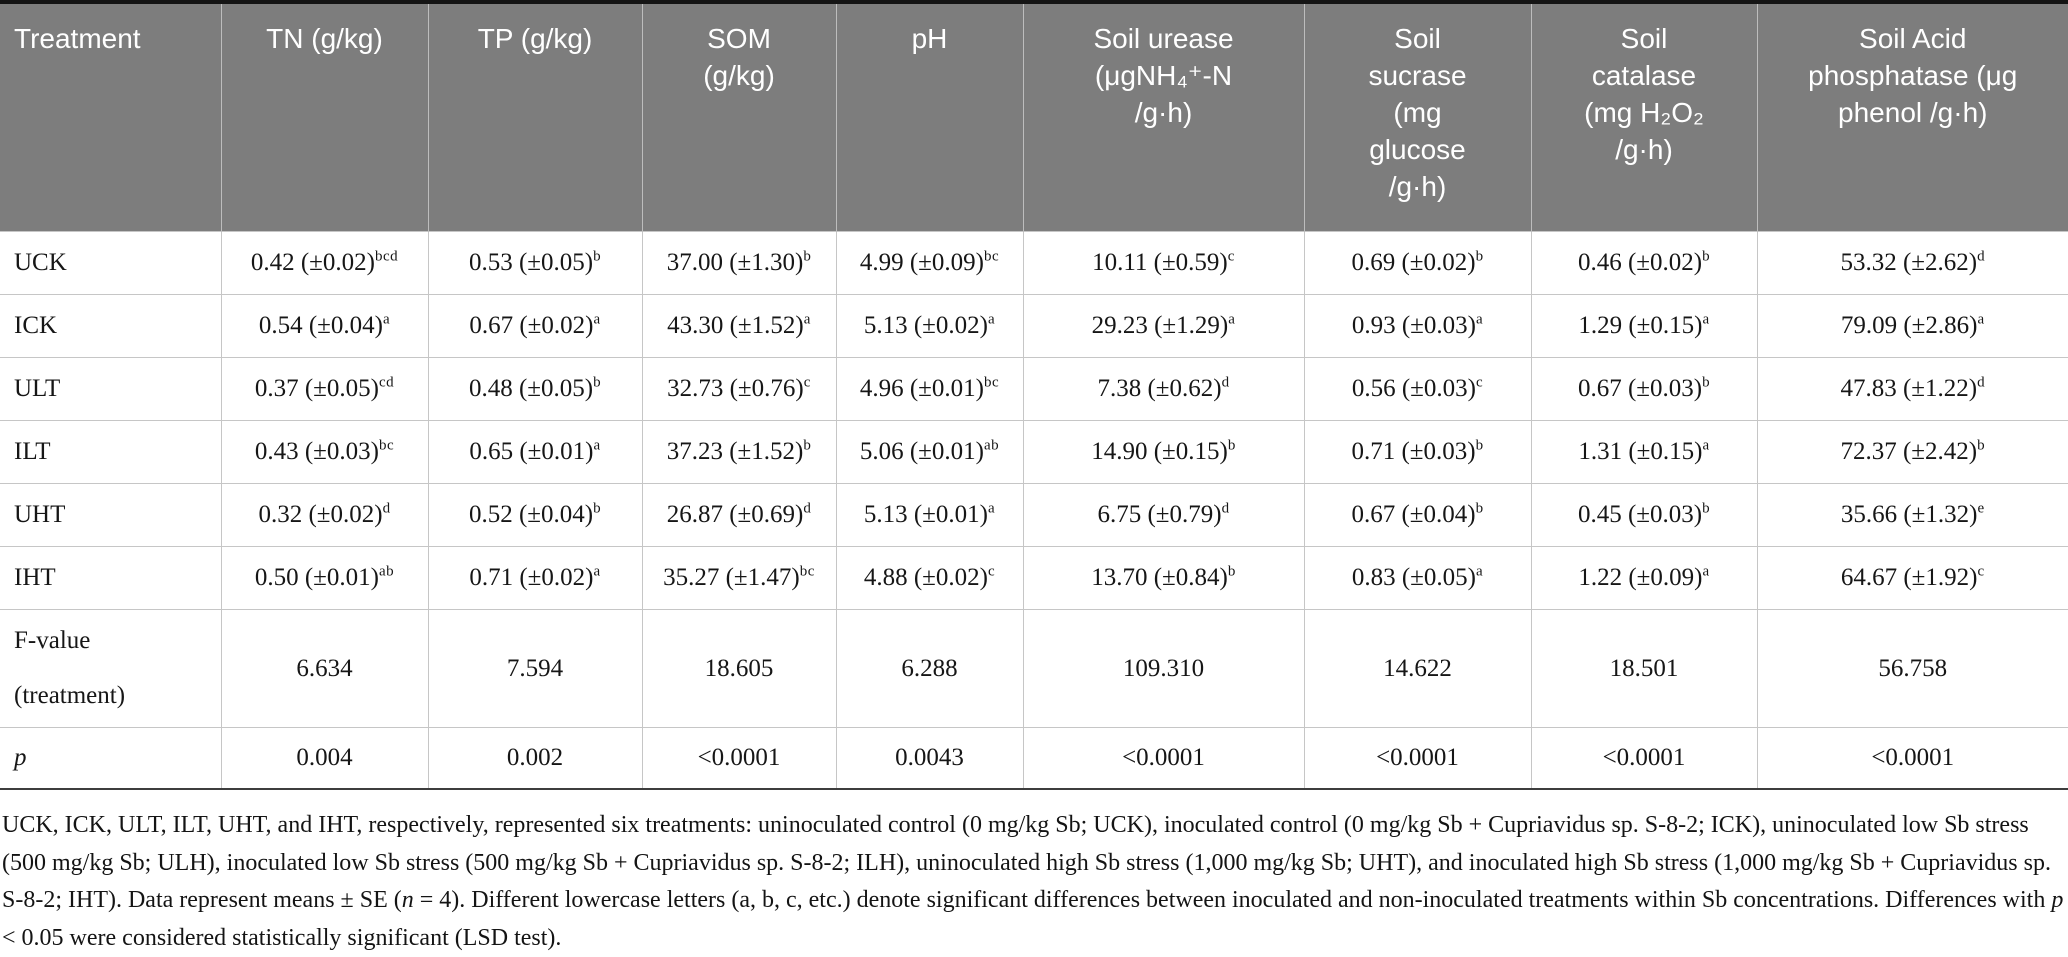  What do you see at coordinates (35, 577) in the screenshot?
I see `row-label: IHT` at bounding box center [35, 577].